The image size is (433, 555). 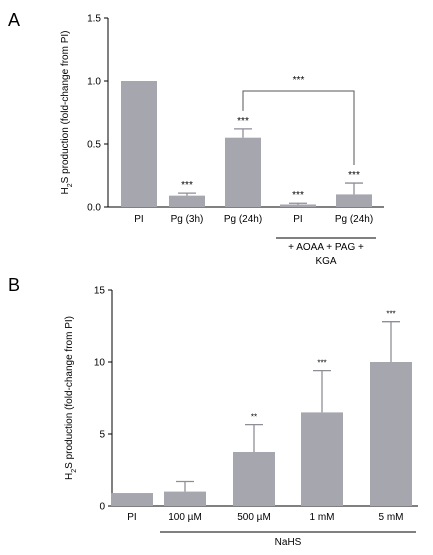 I want to click on x-tick-label: 100 µM, so click(x=185, y=517).